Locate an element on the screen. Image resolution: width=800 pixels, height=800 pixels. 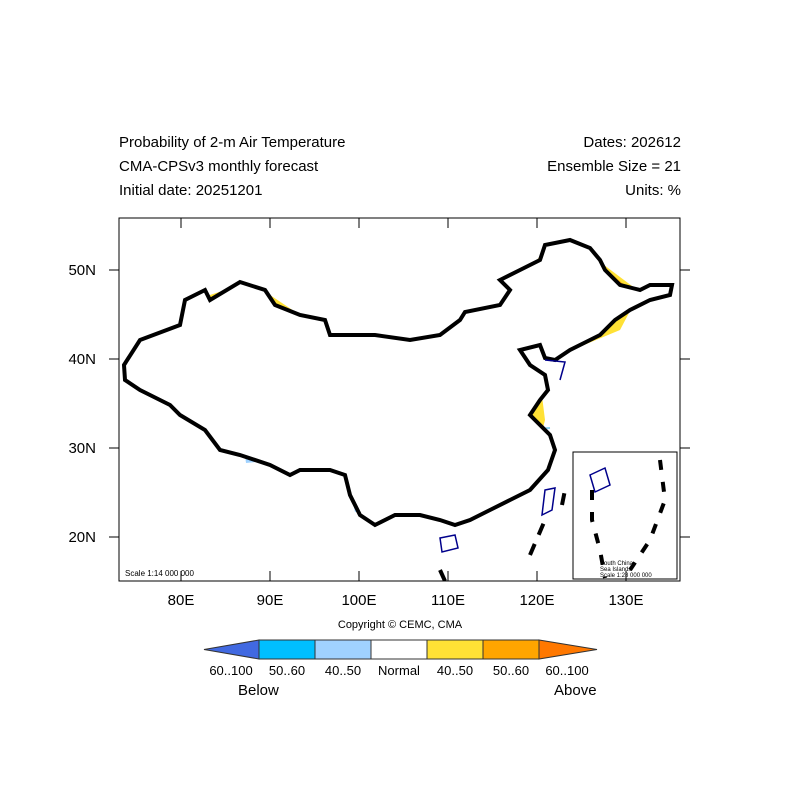
model-label: CMA-CPSv3 monthly forecast is located at coordinates (219, 166).